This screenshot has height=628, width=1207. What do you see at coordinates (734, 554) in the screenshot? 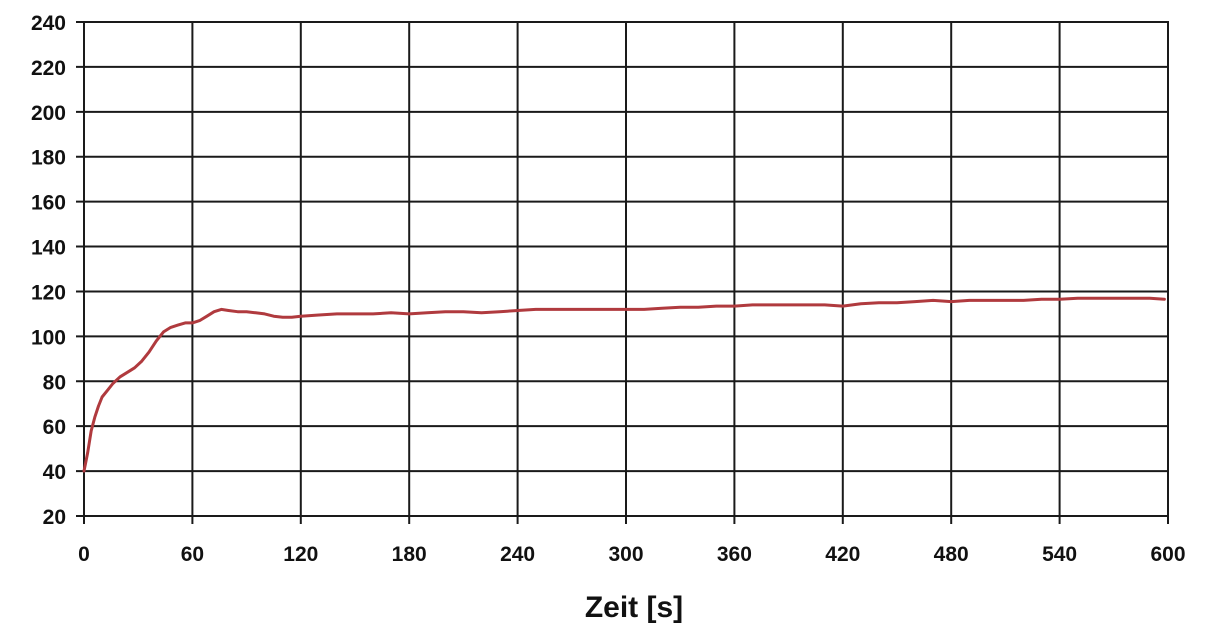
I see `x-tick-label: 360` at bounding box center [734, 554].